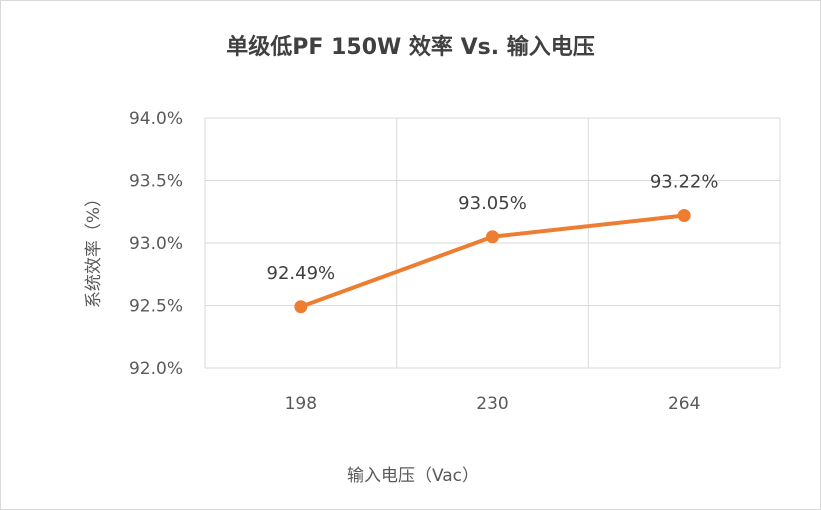 The height and width of the screenshot is (510, 821). What do you see at coordinates (156, 369) in the screenshot?
I see `y-tick-label: 92.0%` at bounding box center [156, 369].